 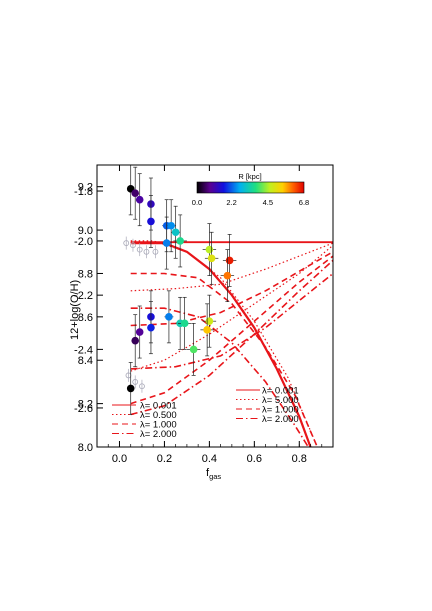 I want to click on y-axis: 8.0 8.2 8.4 8.6 8.8 9.0 9.2, so click(x=90, y=318).